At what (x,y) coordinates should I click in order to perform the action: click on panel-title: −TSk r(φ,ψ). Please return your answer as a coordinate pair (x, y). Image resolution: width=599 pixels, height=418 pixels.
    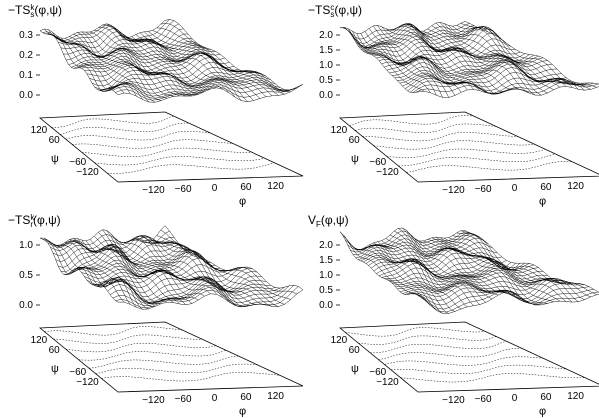
    Looking at the image, I should click on (34, 221).